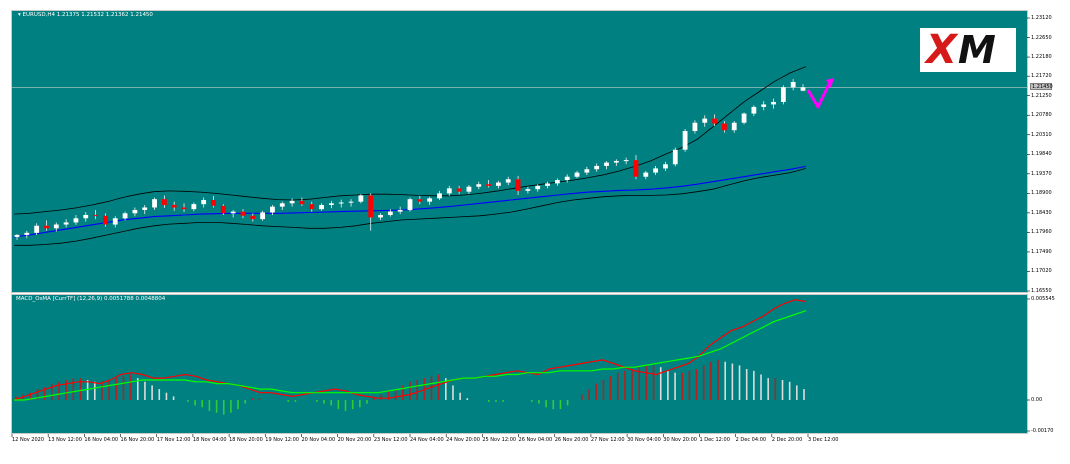 The image size is (1070, 464). I want to click on time-tick-label: 20 Nov 04:00, so click(318, 440).